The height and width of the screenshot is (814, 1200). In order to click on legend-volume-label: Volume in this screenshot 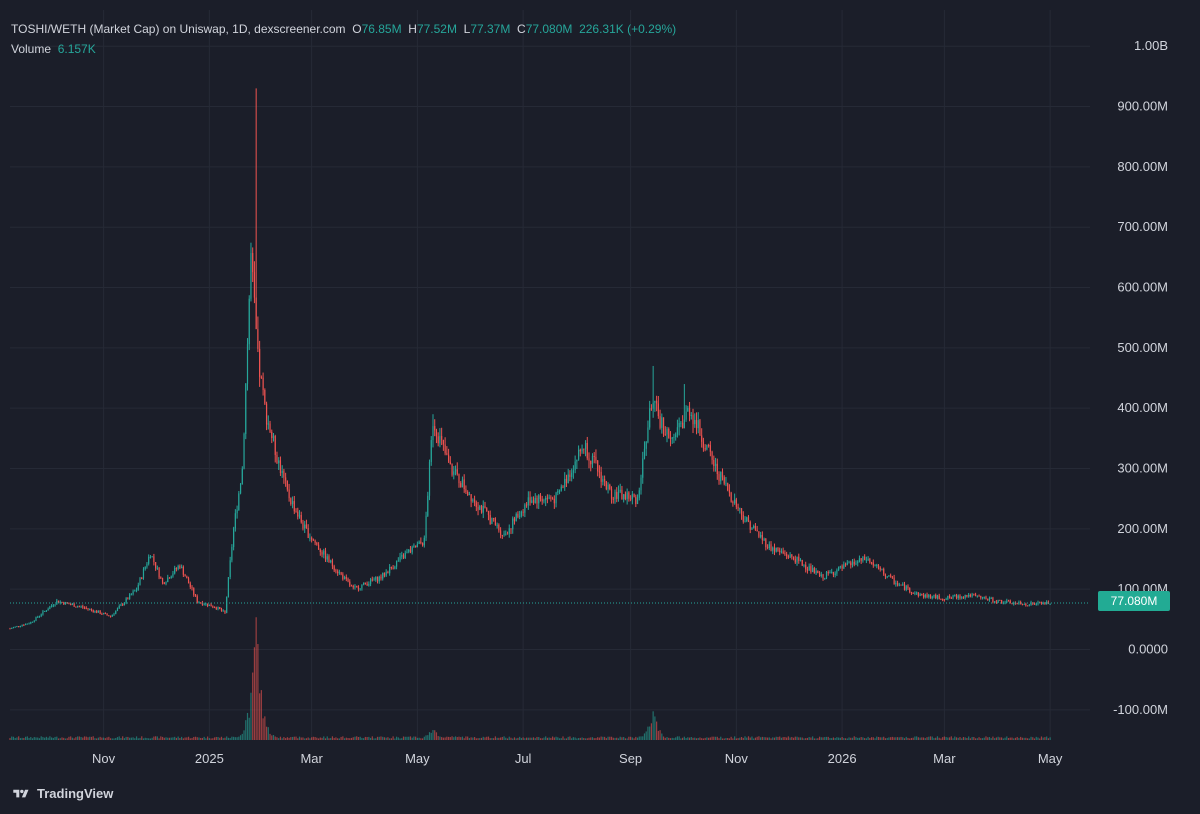, I will do `click(31, 49)`.